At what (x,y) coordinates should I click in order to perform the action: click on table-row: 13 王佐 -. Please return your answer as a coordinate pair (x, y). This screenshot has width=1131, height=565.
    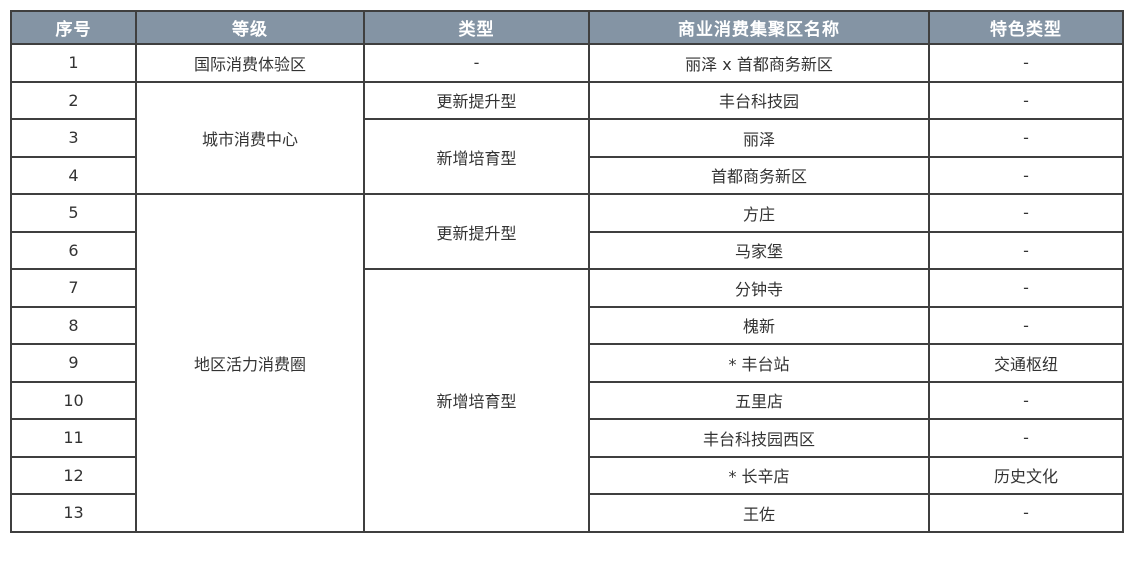
    Looking at the image, I should click on (567, 513).